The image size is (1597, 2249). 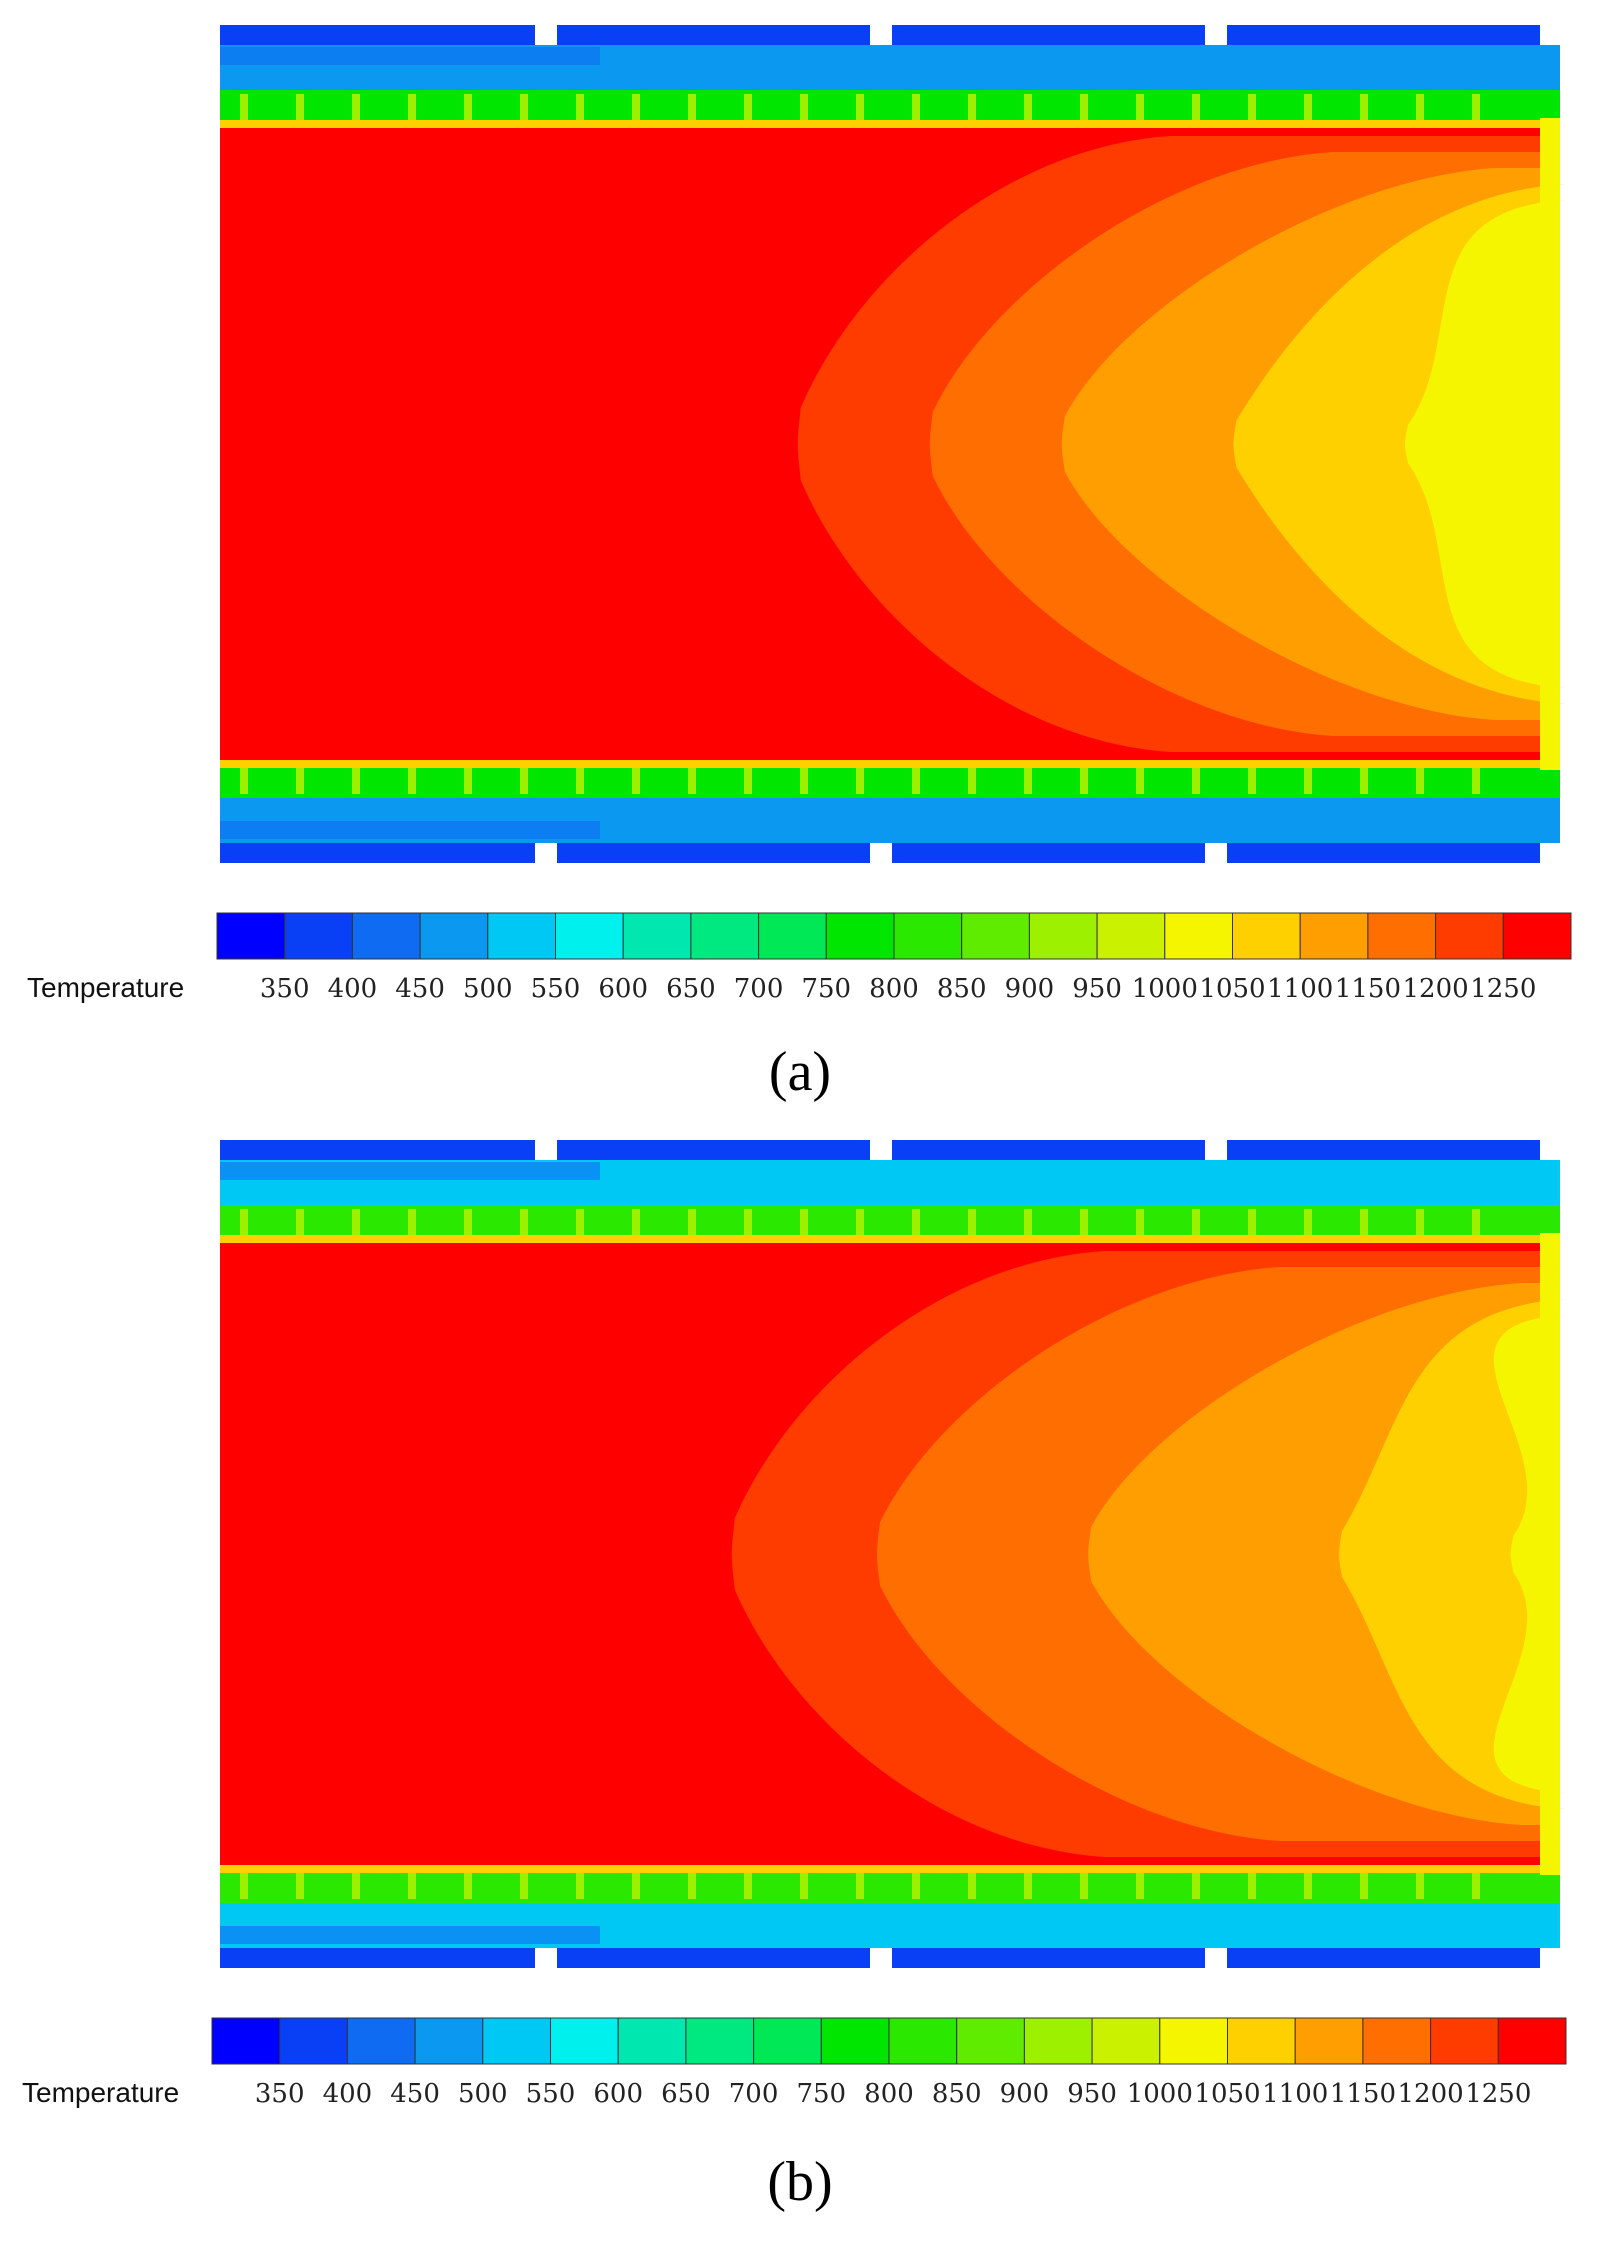 I want to click on colorbar-tick-label: 1250, so click(x=1503, y=989).